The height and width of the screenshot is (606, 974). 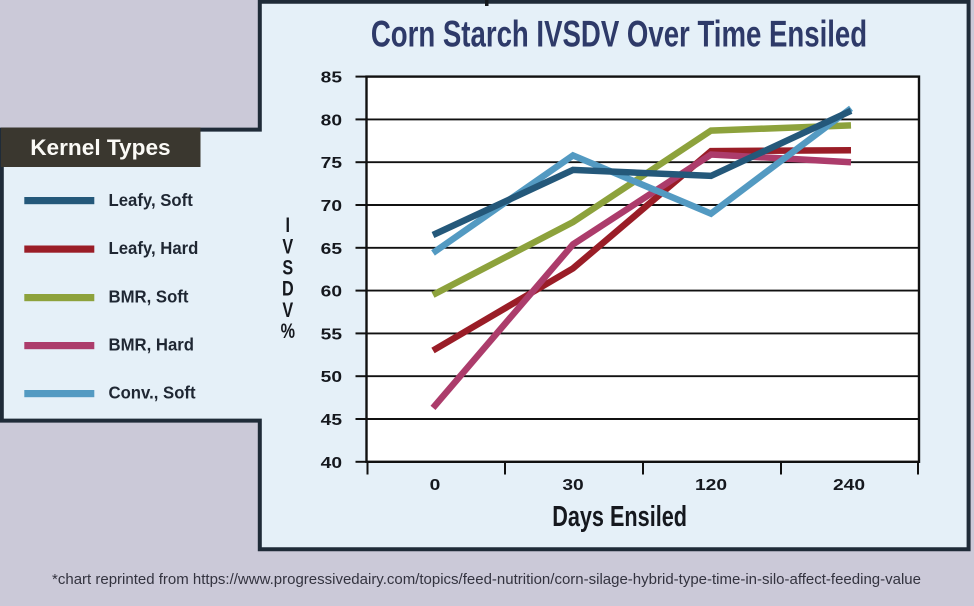 I want to click on svg-text: 45, so click(x=332, y=420).